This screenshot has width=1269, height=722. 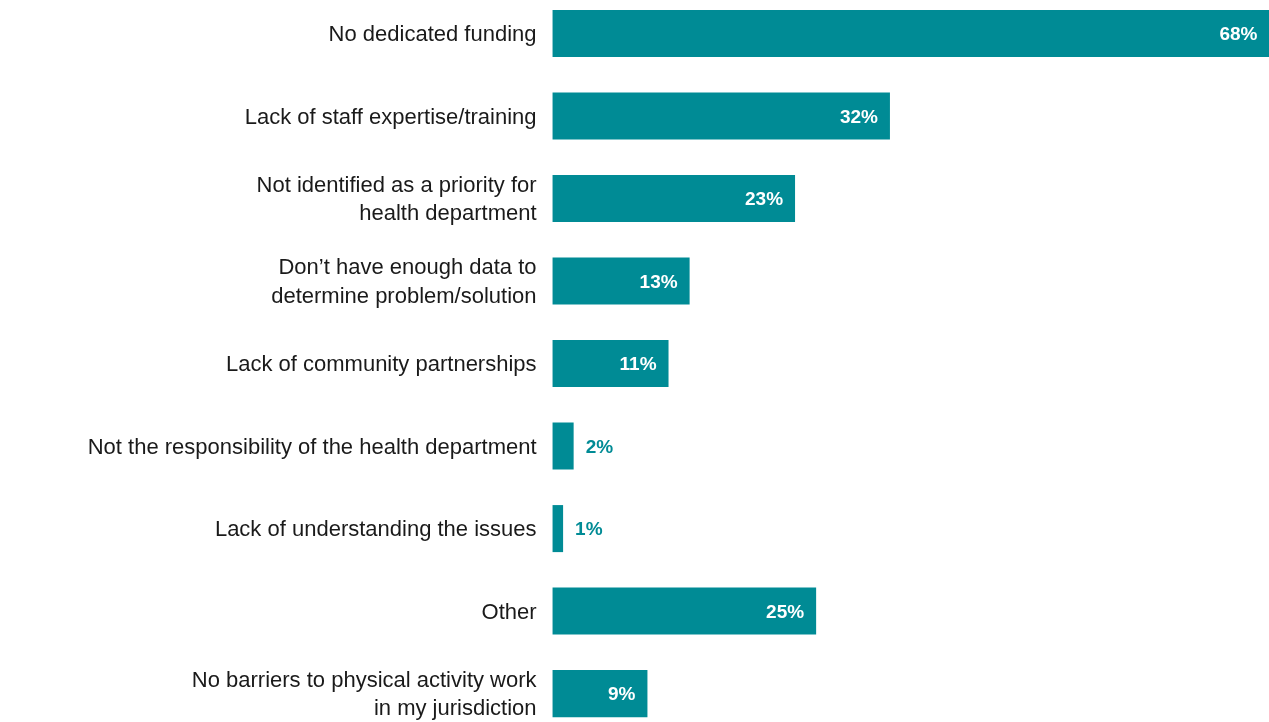 I want to click on y-tick-label: No barriers to physical activity work in my jurisdiction, so click(x=364, y=693).